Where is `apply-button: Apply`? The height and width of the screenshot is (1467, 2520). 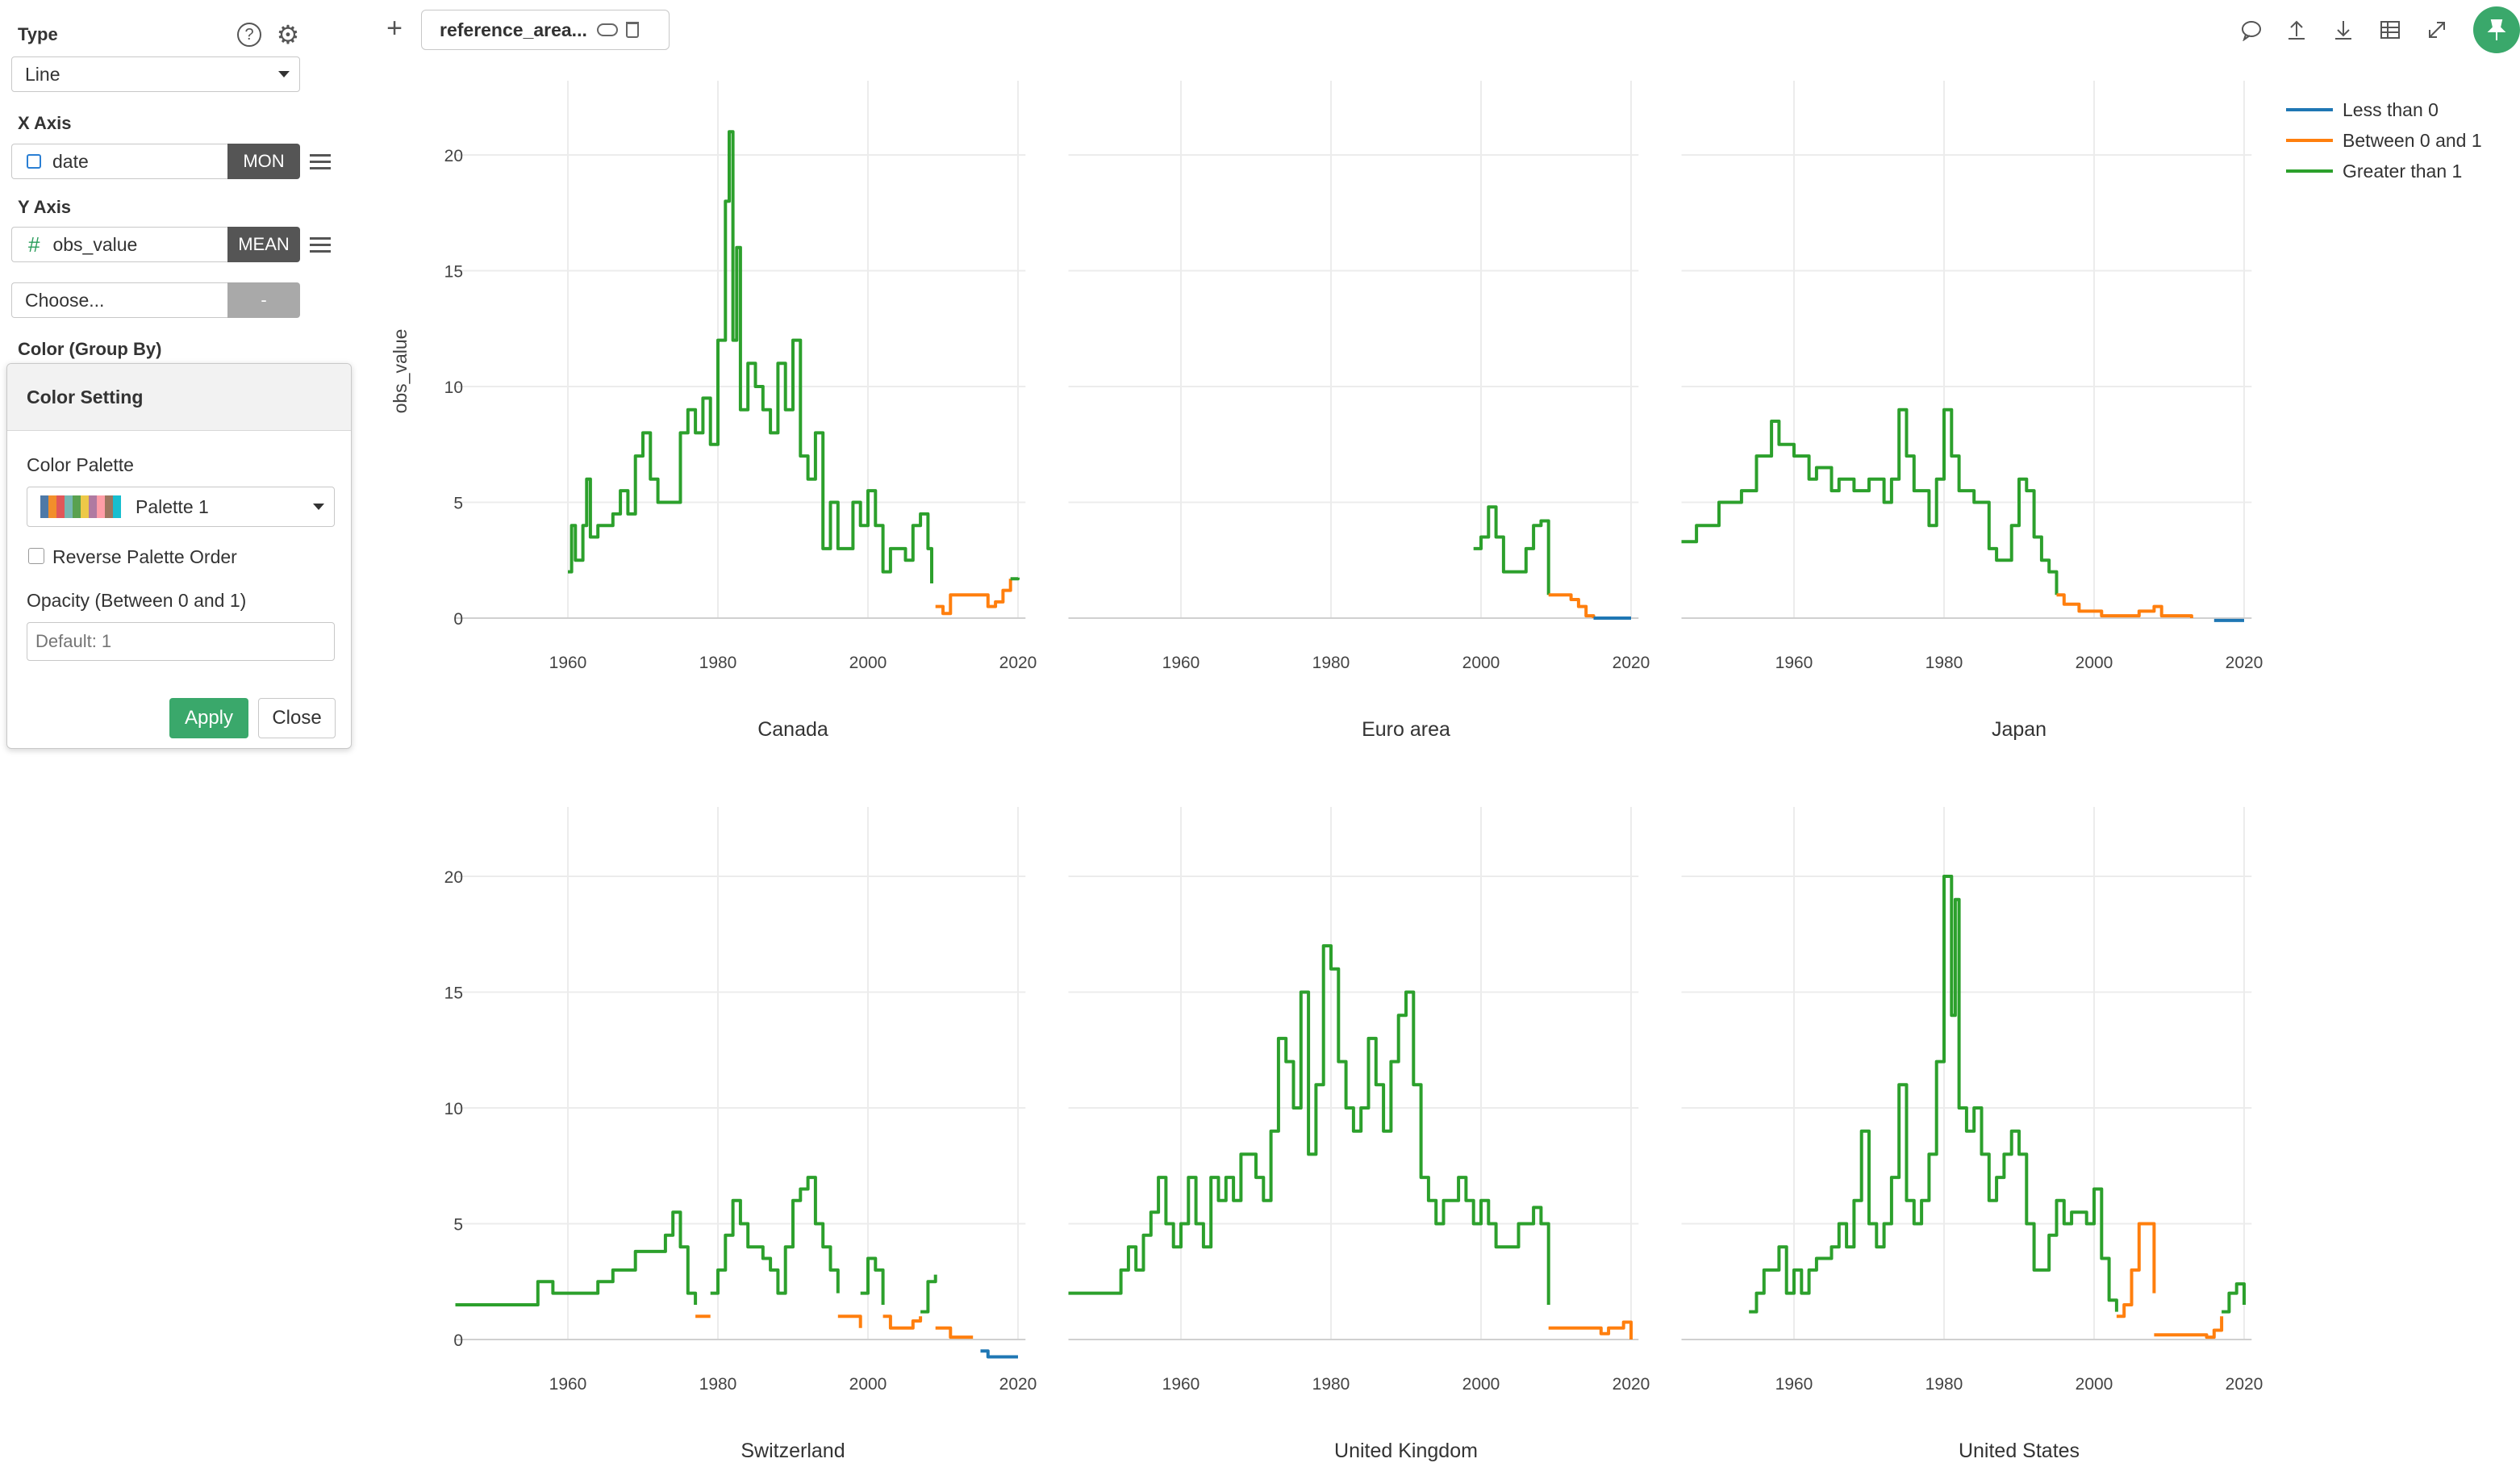 apply-button: Apply is located at coordinates (208, 718).